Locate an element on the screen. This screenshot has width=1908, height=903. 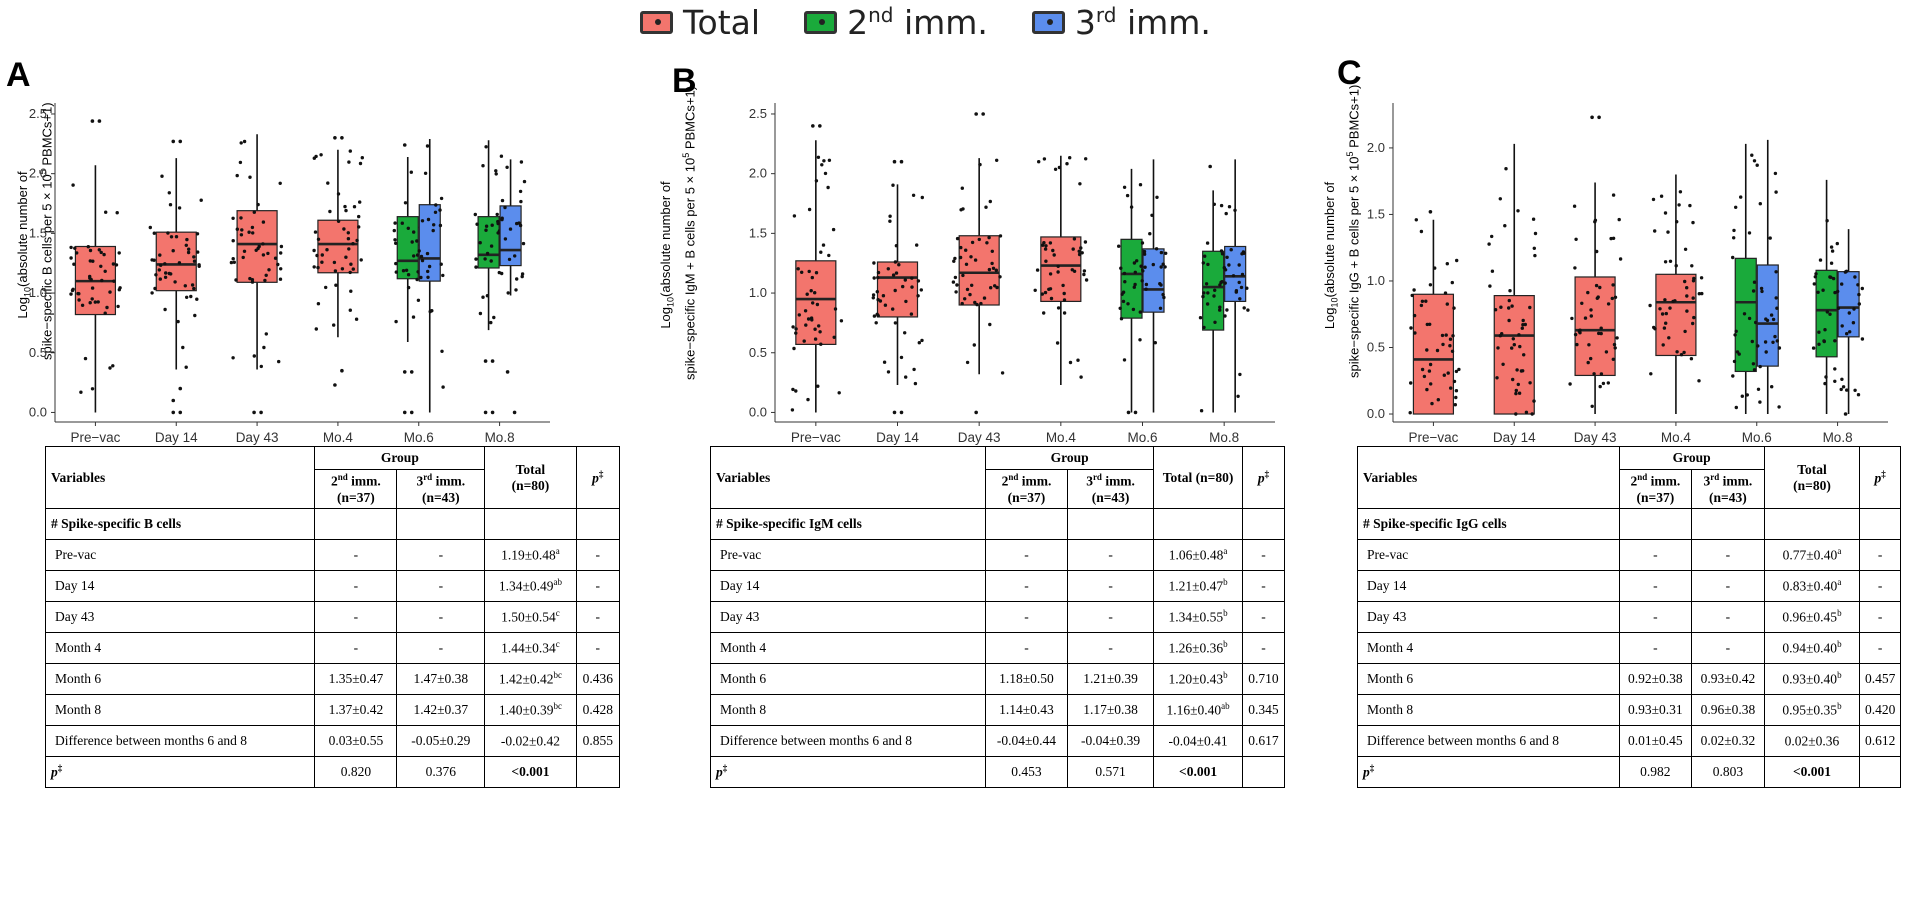
cell-total: 1.26±0.36b is located at coordinates (1198, 648).